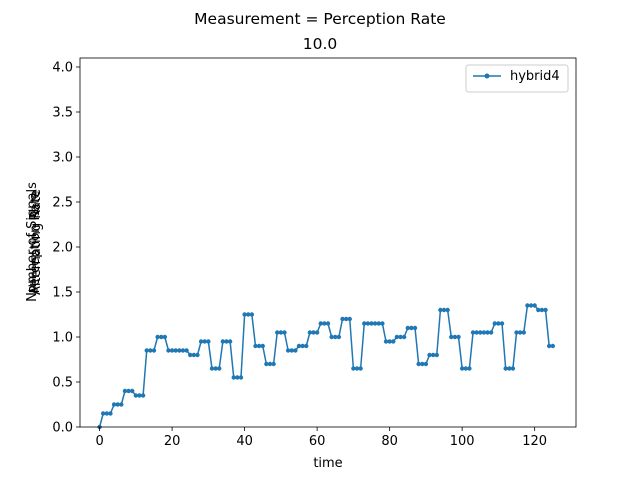 Image resolution: width=640 pixels, height=480 pixels. Describe the element at coordinates (62, 158) in the screenshot. I see `y-tick-label: 3.0` at that location.